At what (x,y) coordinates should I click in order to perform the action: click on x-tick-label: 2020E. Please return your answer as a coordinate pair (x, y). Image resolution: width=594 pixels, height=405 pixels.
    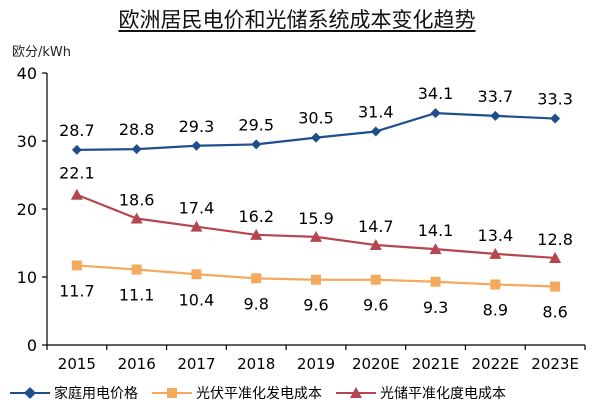
    Looking at the image, I should click on (376, 364).